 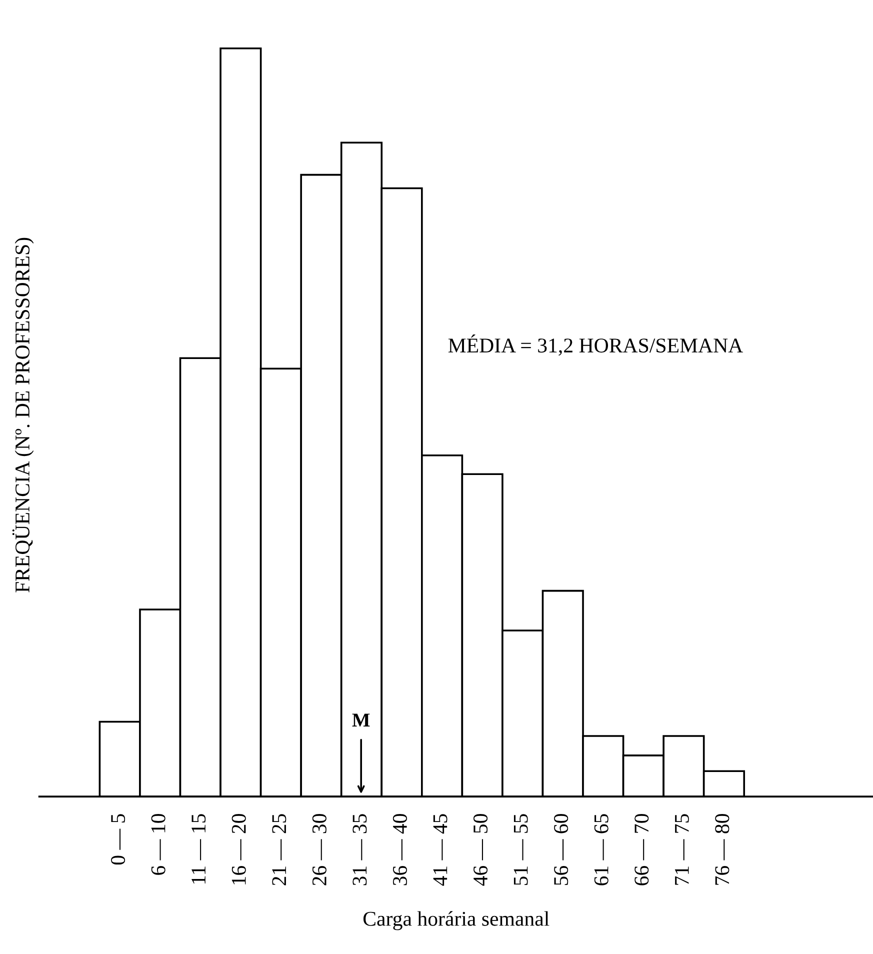 What do you see at coordinates (641, 850) in the screenshot?
I see `x-tick-label: 66 — 70` at bounding box center [641, 850].